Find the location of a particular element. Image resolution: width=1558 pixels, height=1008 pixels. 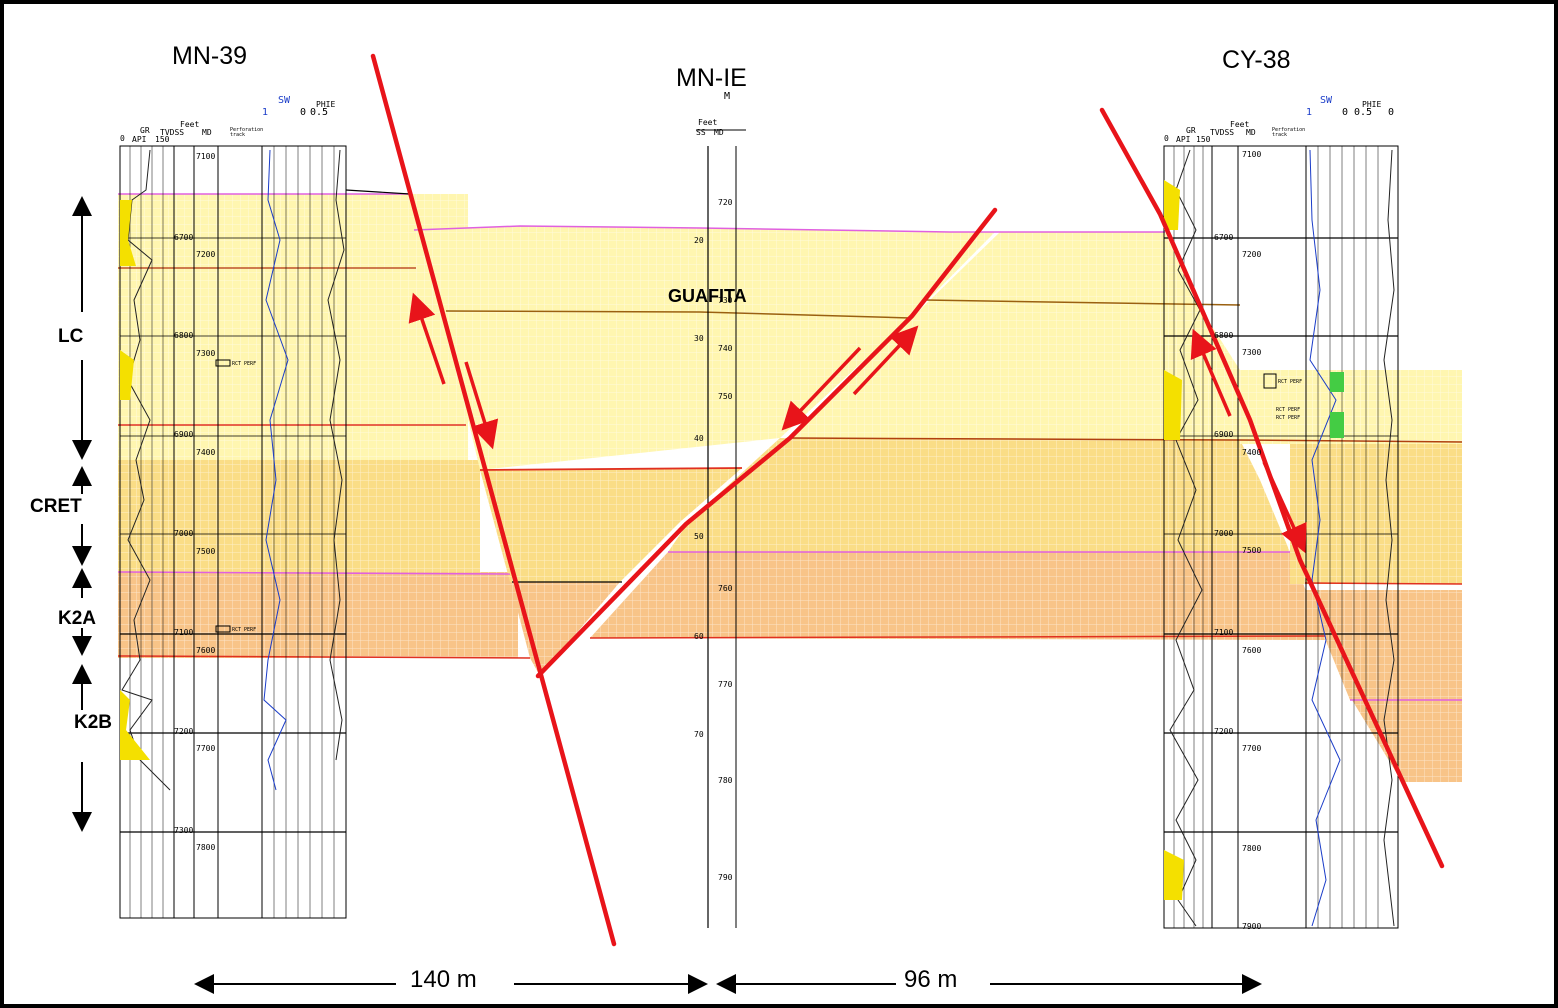

mn39-perf-label: RCT PERF is located at coordinates (244, 364).